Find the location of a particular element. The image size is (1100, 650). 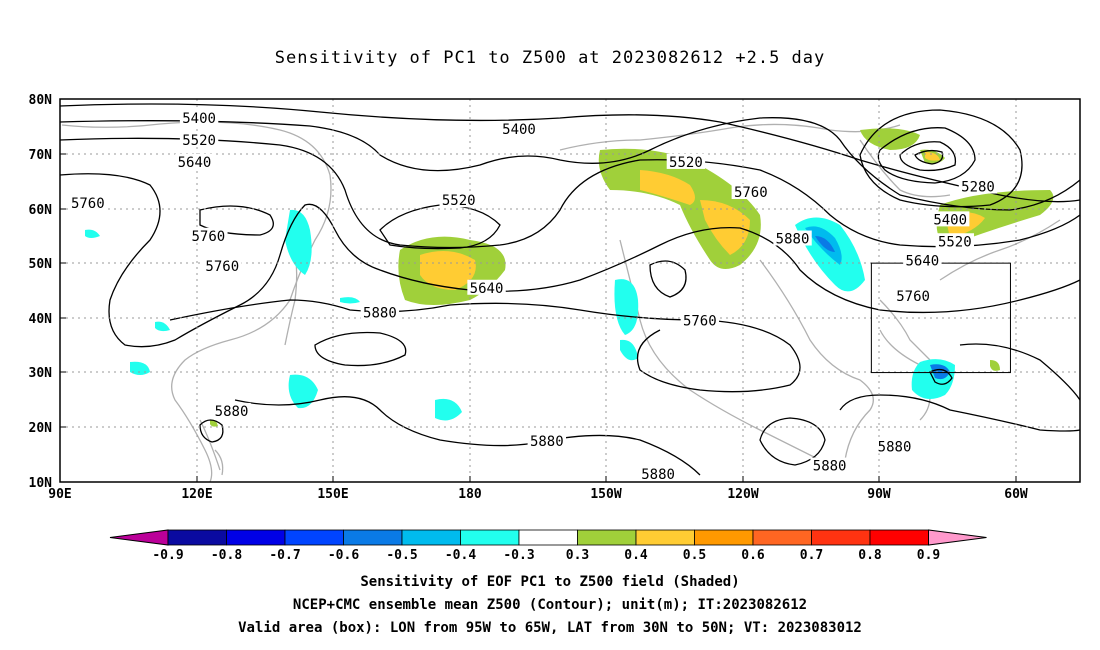

colorbar-tick-label: 0.7 is located at coordinates (811, 555).